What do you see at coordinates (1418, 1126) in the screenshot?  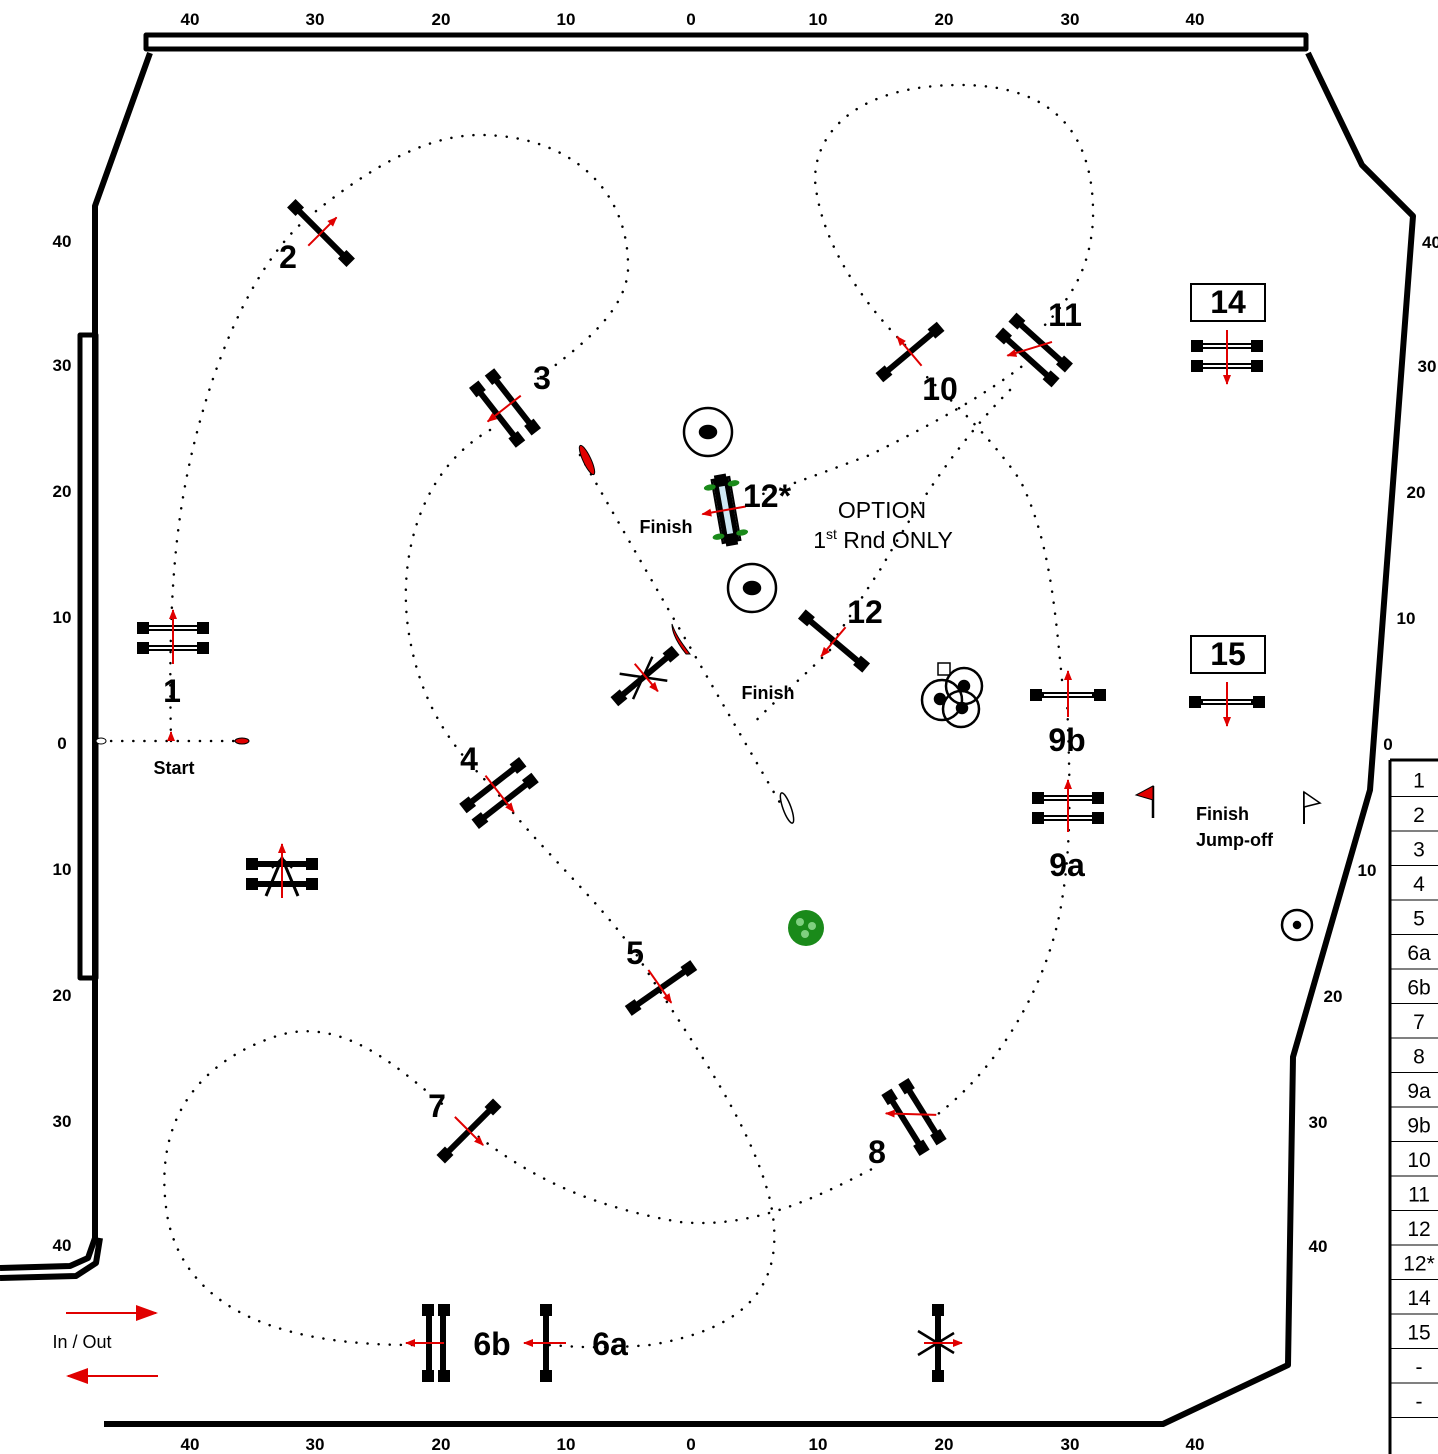 I see `table-row: 9b` at bounding box center [1418, 1126].